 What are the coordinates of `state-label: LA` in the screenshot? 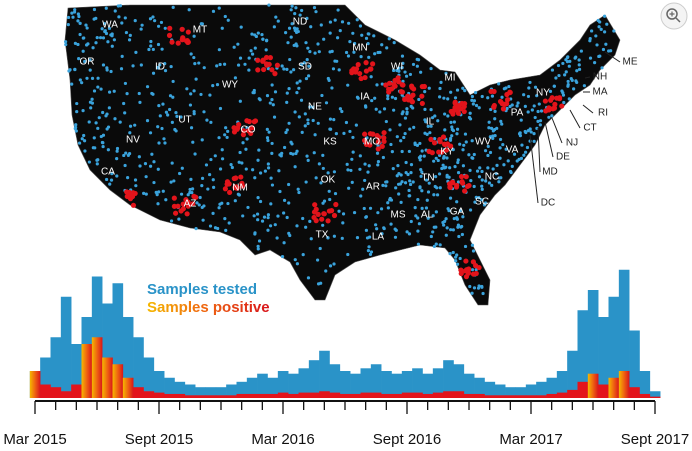 It's located at (378, 237).